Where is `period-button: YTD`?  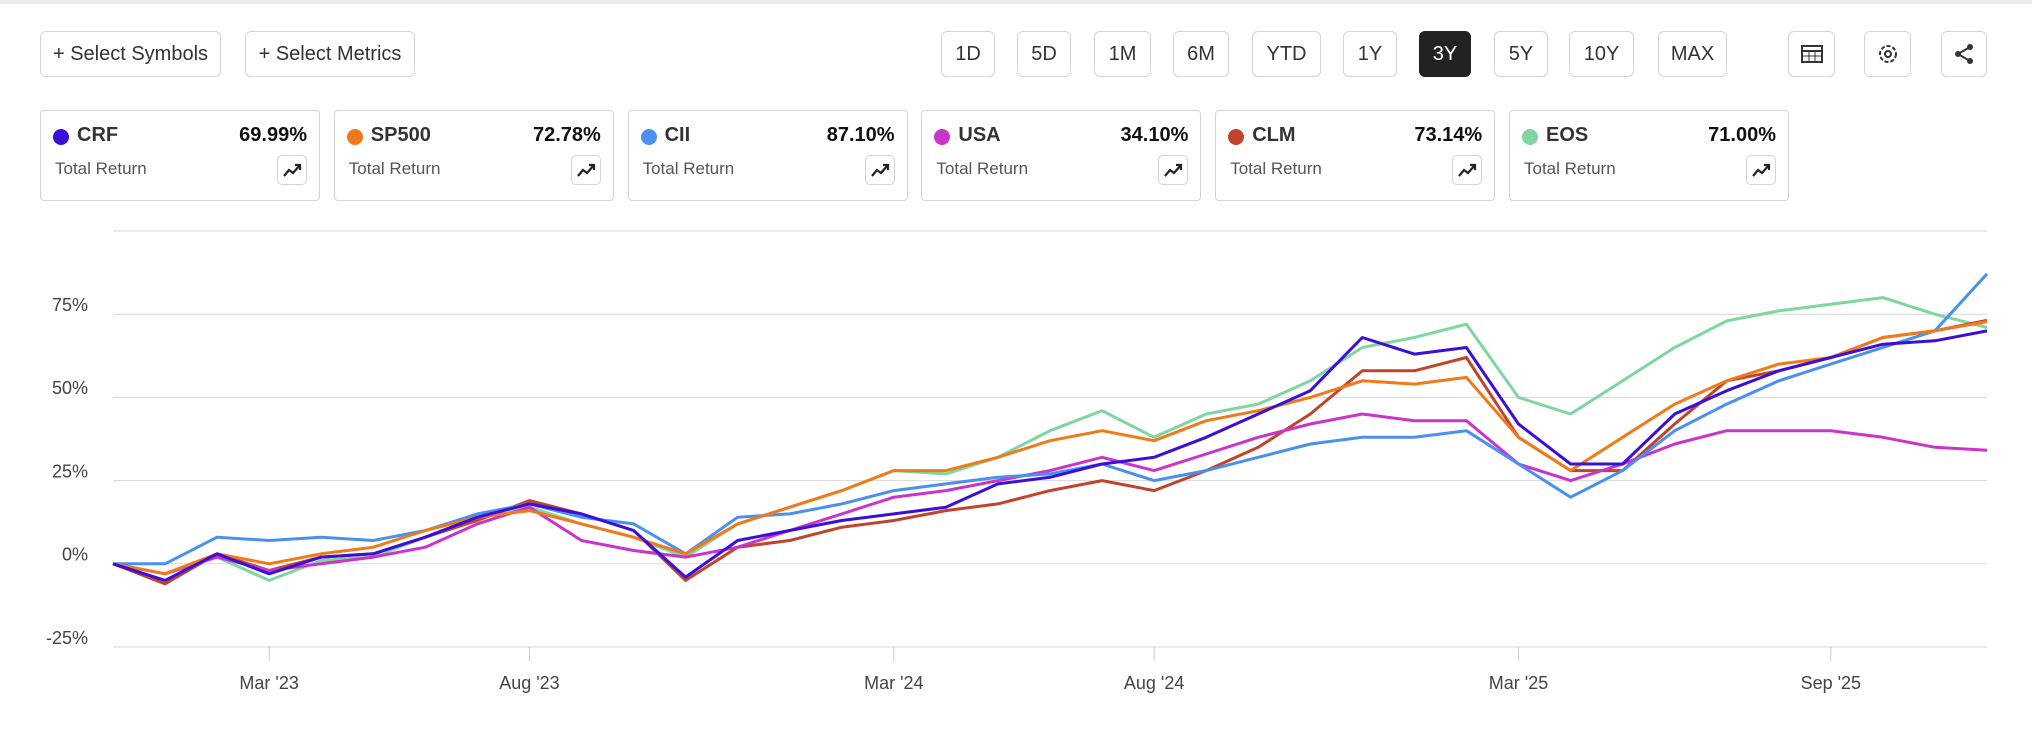
period-button: YTD is located at coordinates (1286, 54).